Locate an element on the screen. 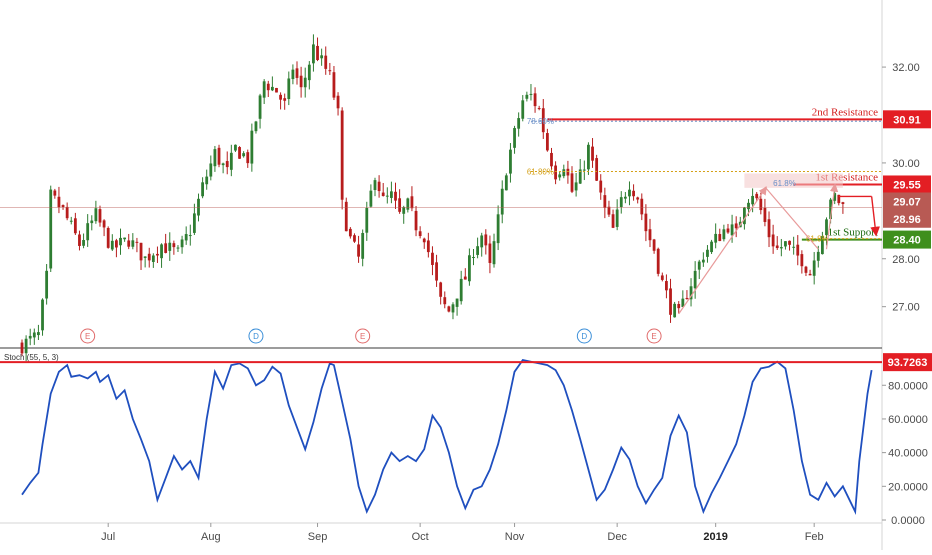  date-tick-label: Sep is located at coordinates (318, 537).